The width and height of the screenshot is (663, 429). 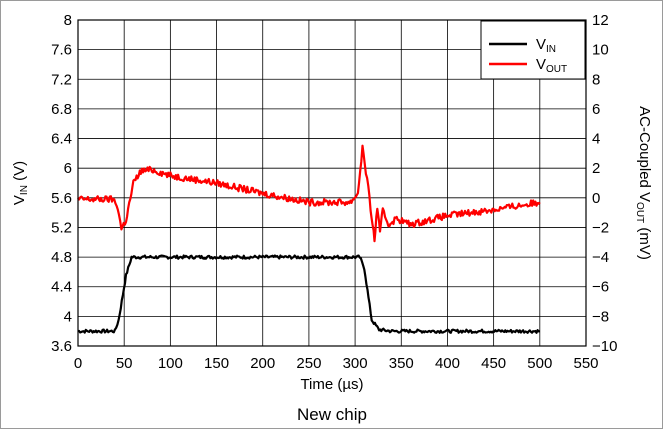 What do you see at coordinates (600, 257) in the screenshot?
I see `y-right-tick-label: −4` at bounding box center [600, 257].